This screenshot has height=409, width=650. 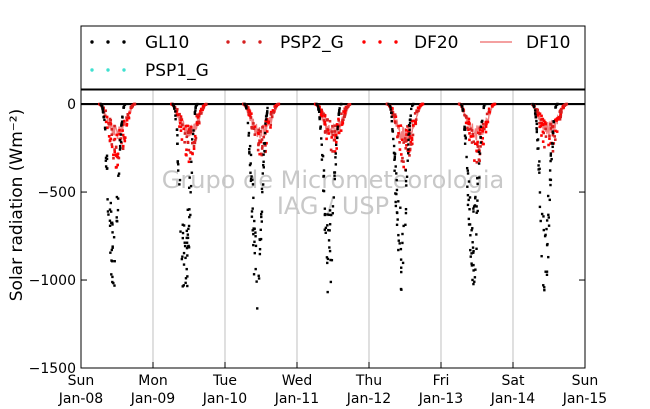 I want to click on y-tick-label: −500, so click(x=57, y=193).